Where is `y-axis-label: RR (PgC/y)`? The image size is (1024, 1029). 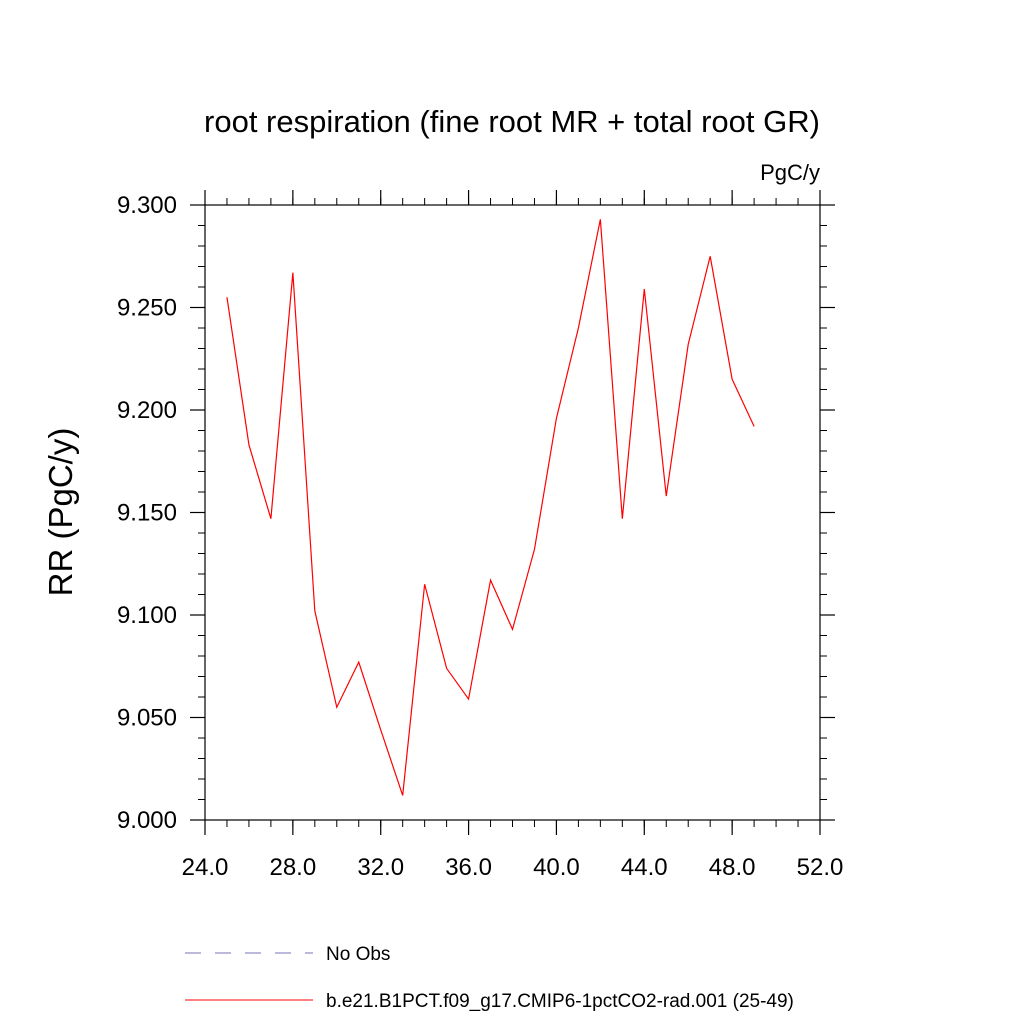
y-axis-label: RR (PgC/y) is located at coordinates (60, 512).